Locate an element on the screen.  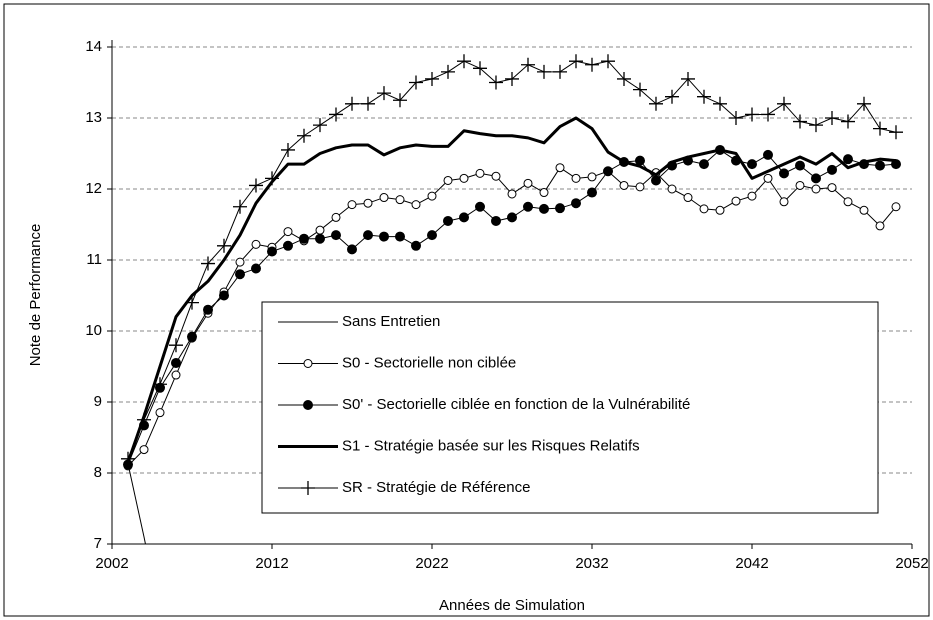
x-tick-label: 2012 is located at coordinates (271, 563).